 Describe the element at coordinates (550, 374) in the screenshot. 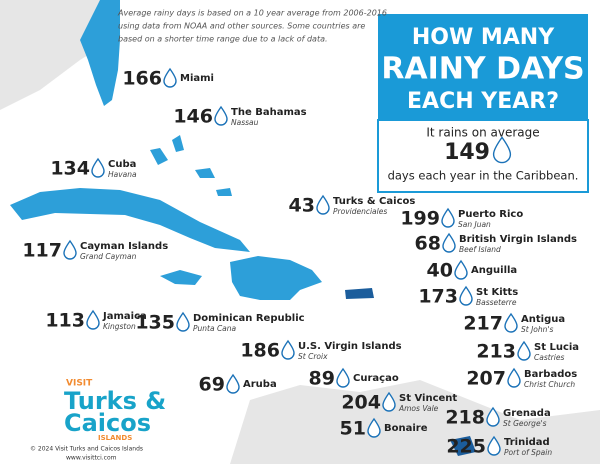

I see `location-name: Barbados` at that location.